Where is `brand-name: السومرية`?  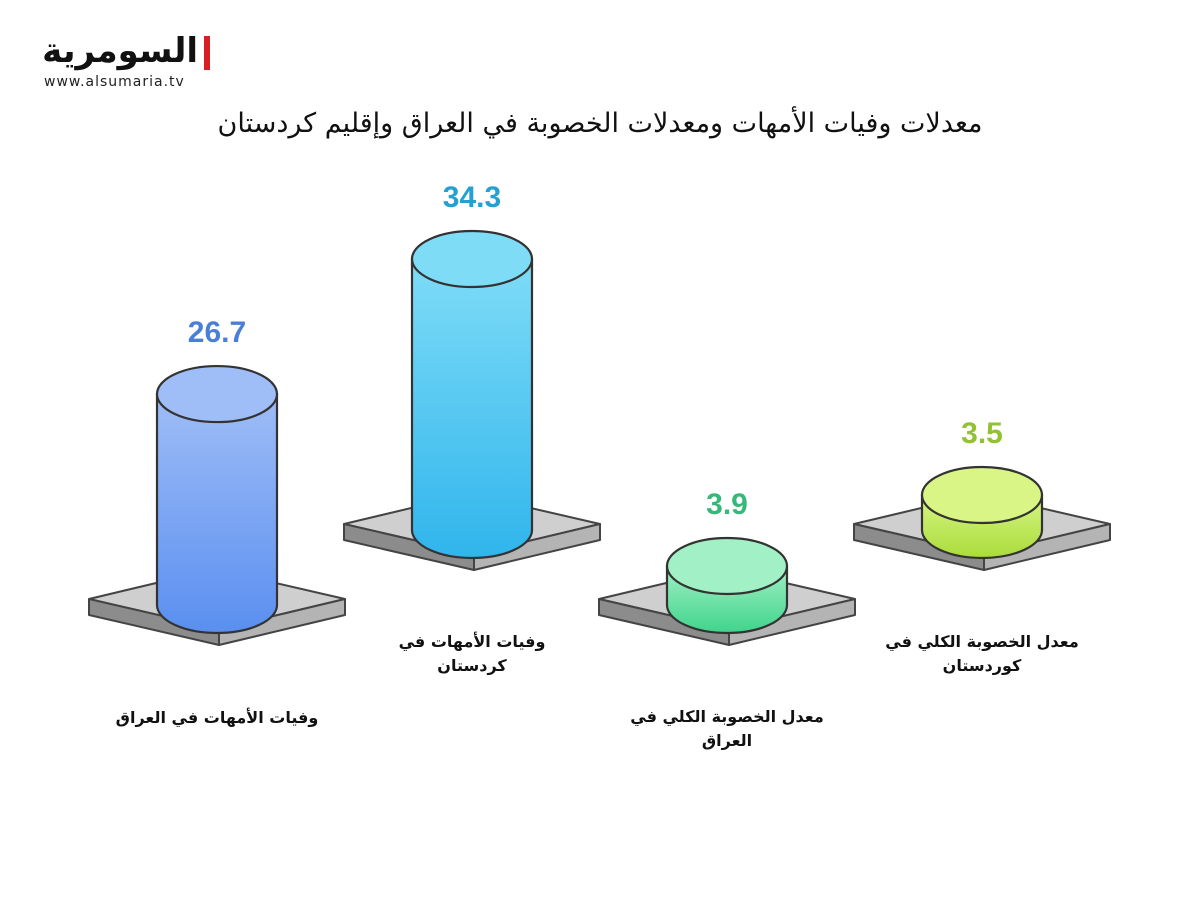
brand-name: السومرية is located at coordinates (120, 51).